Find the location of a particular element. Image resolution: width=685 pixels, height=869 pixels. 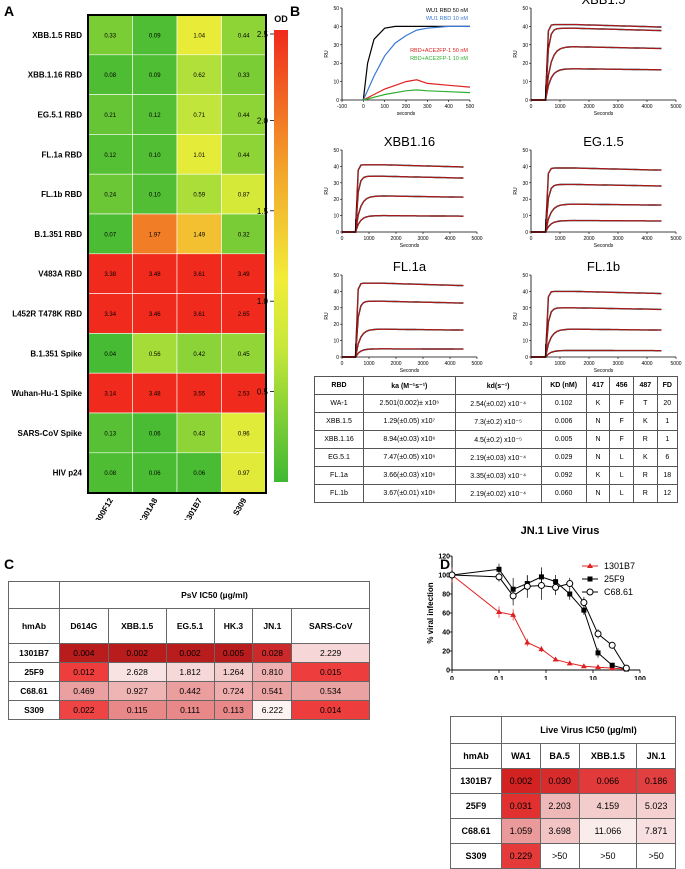

table-cell: 1 is located at coordinates (667, 439).